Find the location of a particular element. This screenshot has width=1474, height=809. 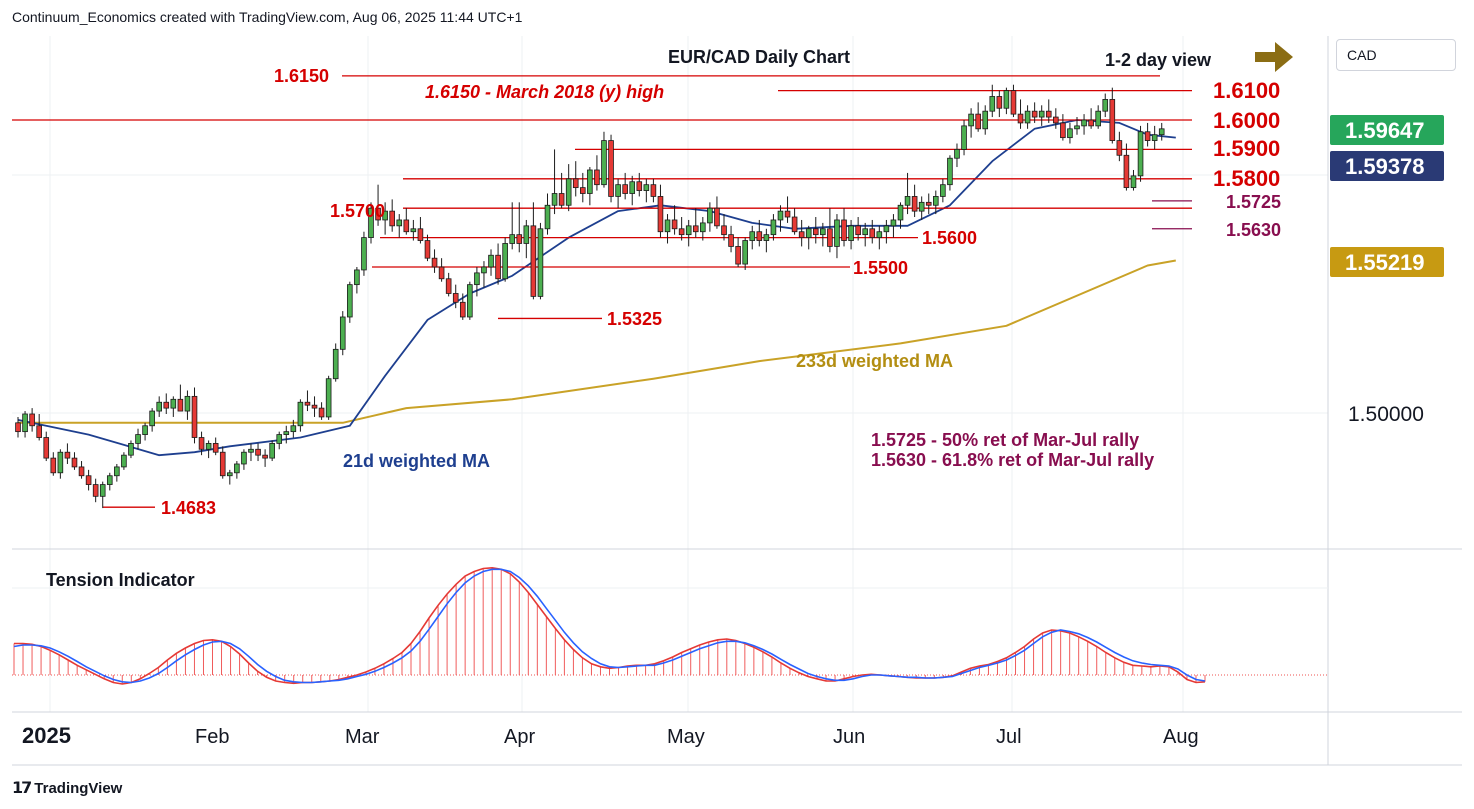

price-badges: 1.59647 1.59378 1.55219 is located at coordinates (1387, 196).